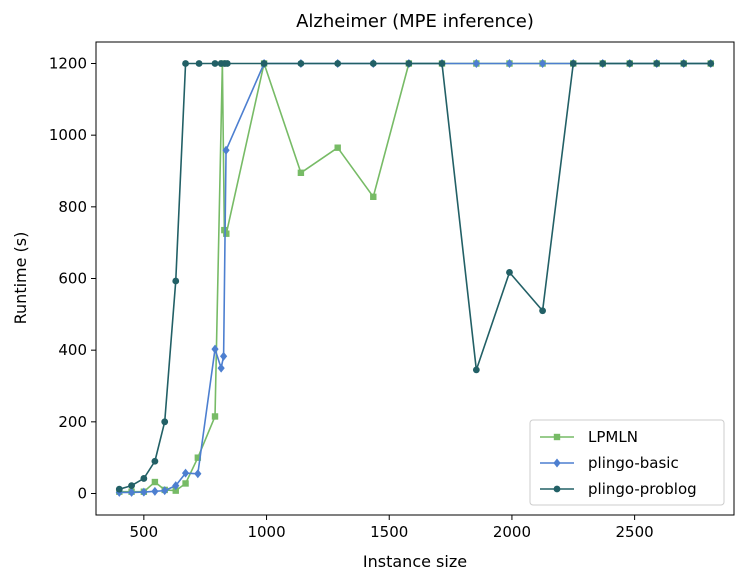 Image resolution: width=747 pixels, height=583 pixels. I want to click on y-tick-label: 200, so click(72, 422).